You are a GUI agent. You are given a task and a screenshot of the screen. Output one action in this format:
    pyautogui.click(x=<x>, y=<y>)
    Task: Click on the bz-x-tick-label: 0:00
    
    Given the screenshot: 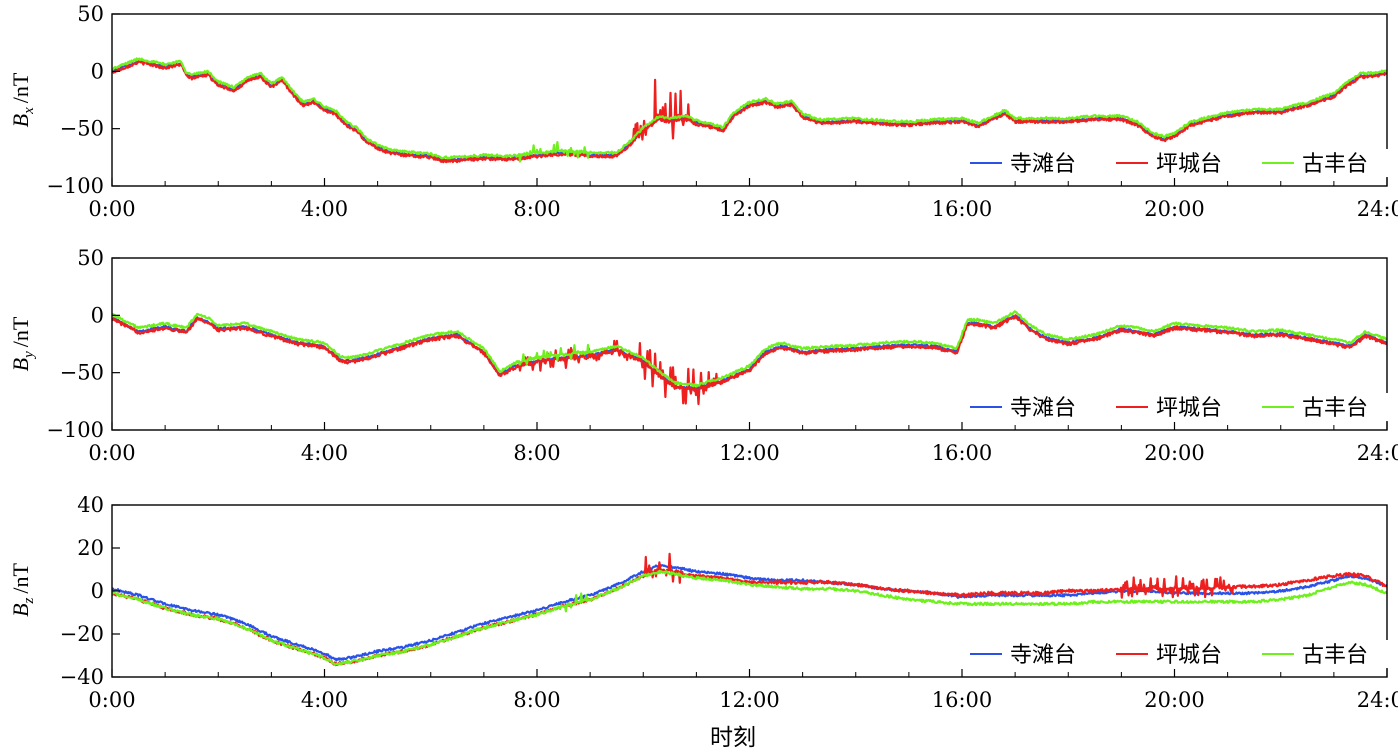 What is the action you would take?
    pyautogui.click(x=111, y=700)
    